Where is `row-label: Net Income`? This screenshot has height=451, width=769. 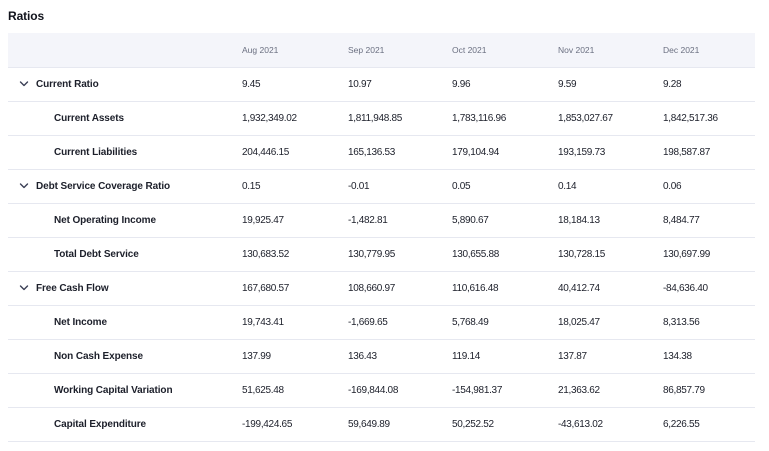
row-label: Net Income is located at coordinates (80, 322).